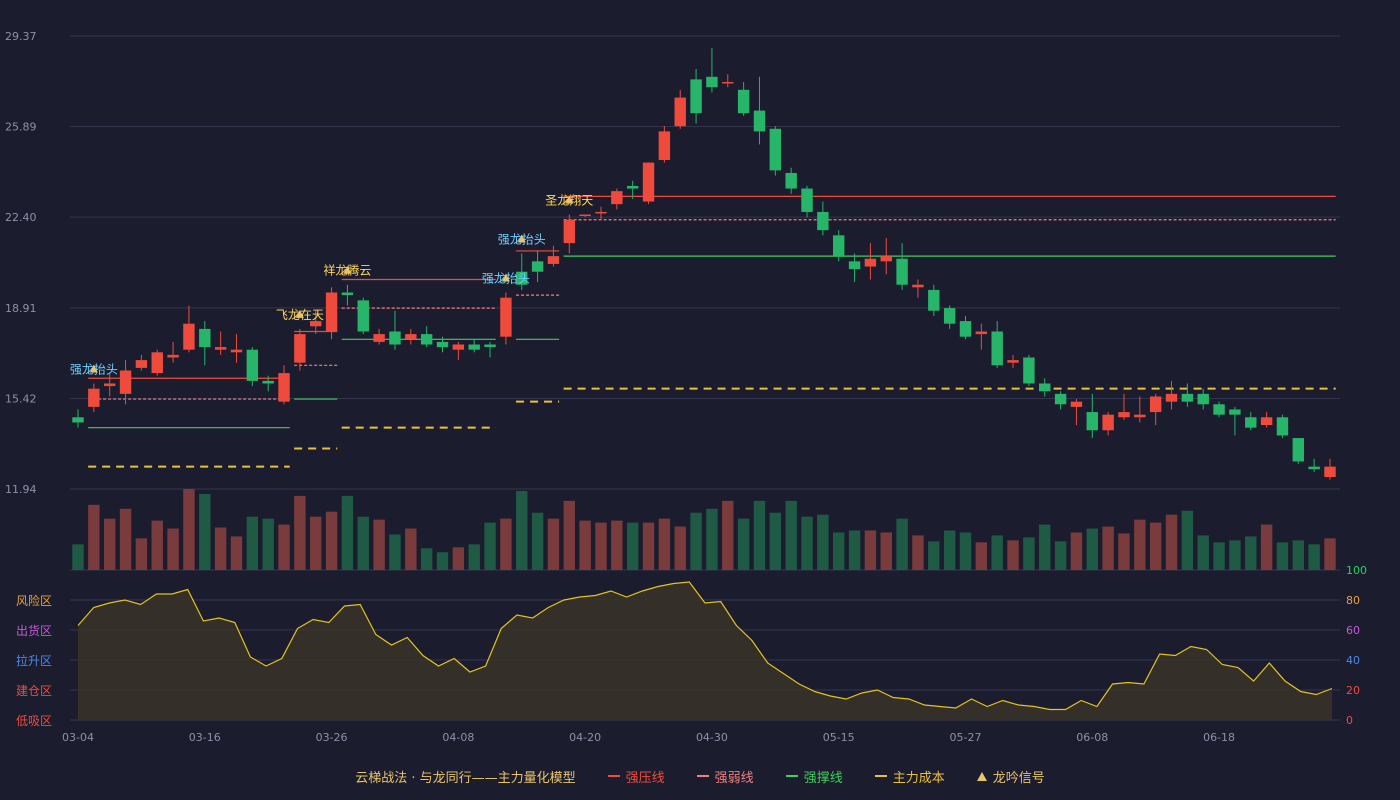 This screenshot has height=800, width=1400. Describe the element at coordinates (702, 776) in the screenshot. I see `legend-swatch-weak-line` at that location.